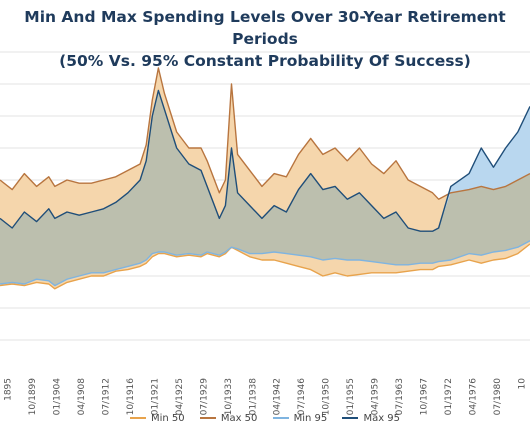 The height and width of the screenshot is (442, 530). I want to click on x-tick-label: 10/1950, so click(327, 397).